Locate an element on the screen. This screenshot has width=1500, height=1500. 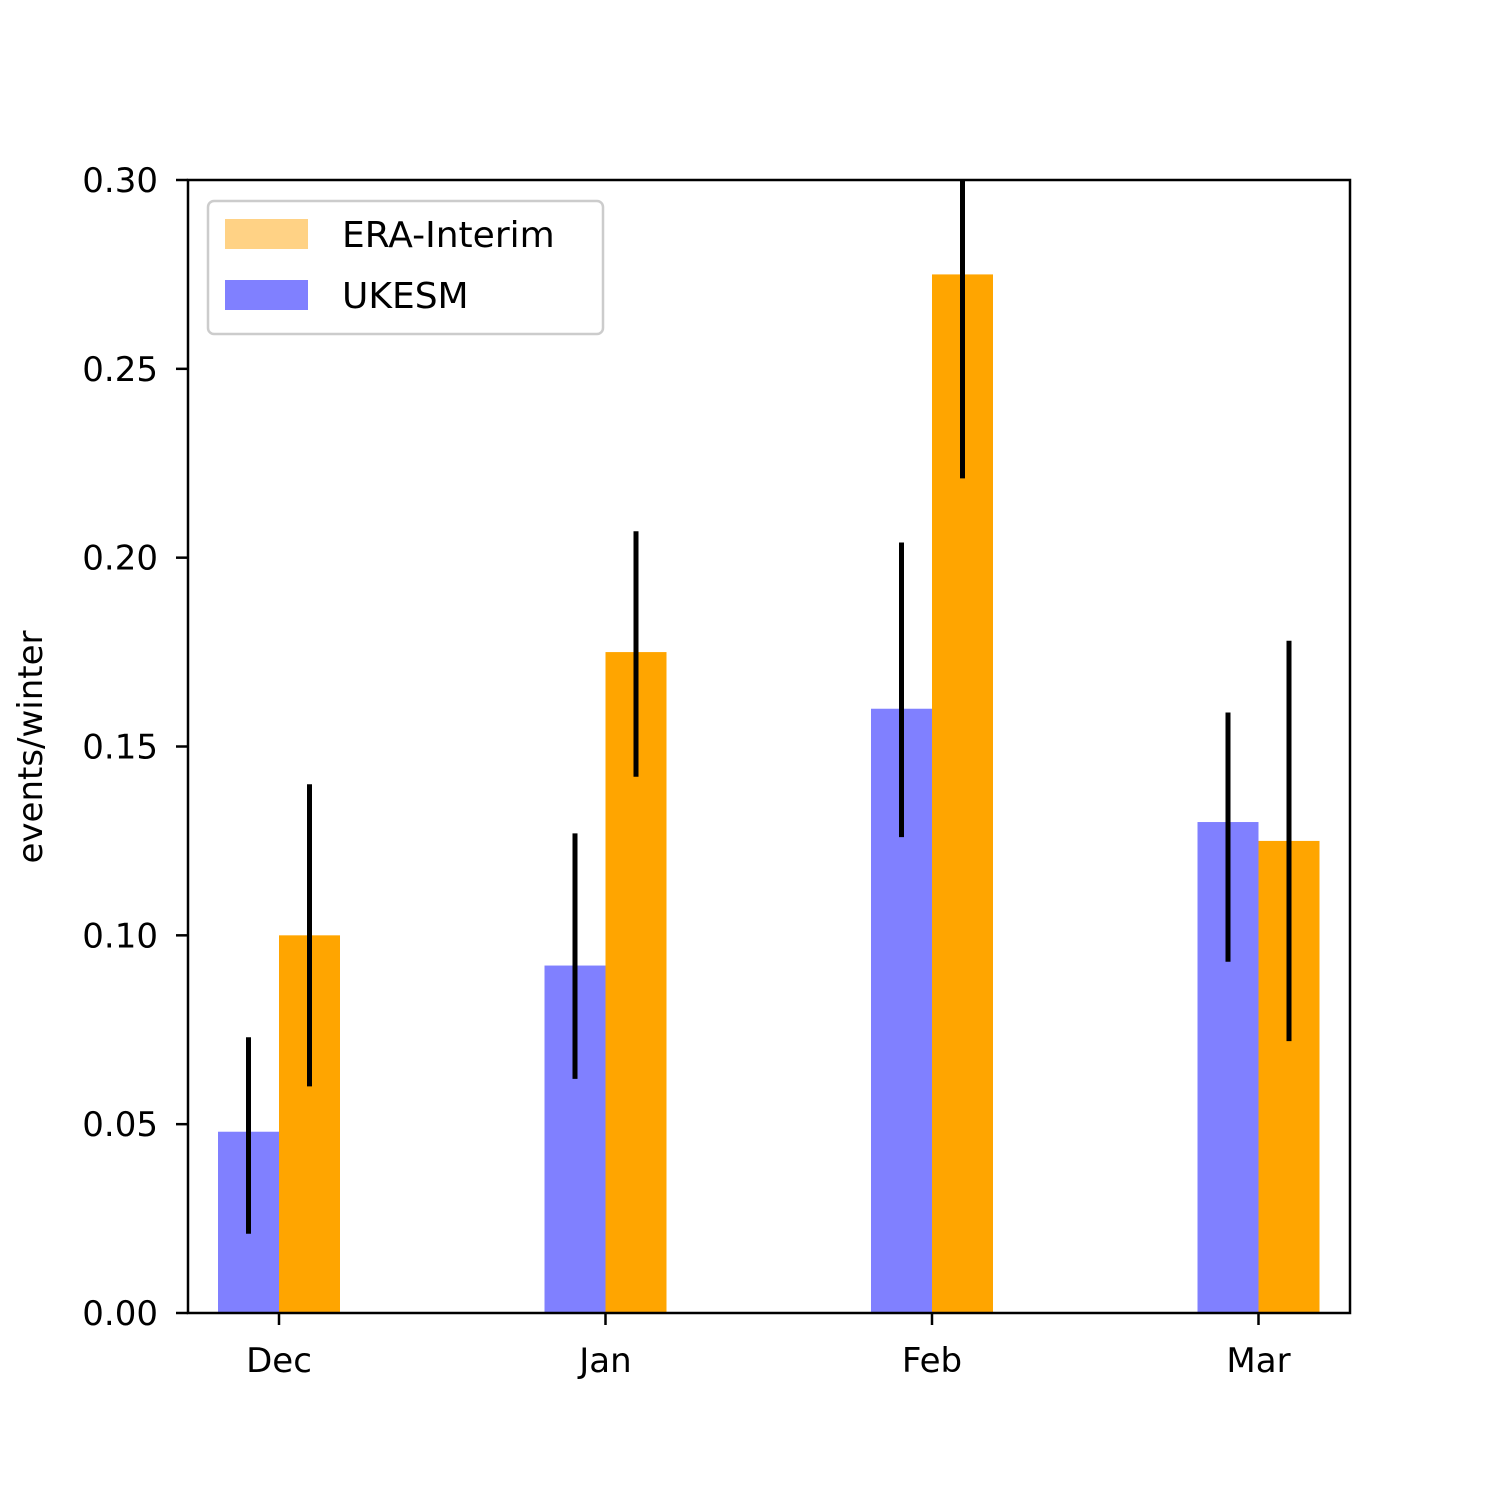
x-tick-label: Feb is located at coordinates (932, 1361).